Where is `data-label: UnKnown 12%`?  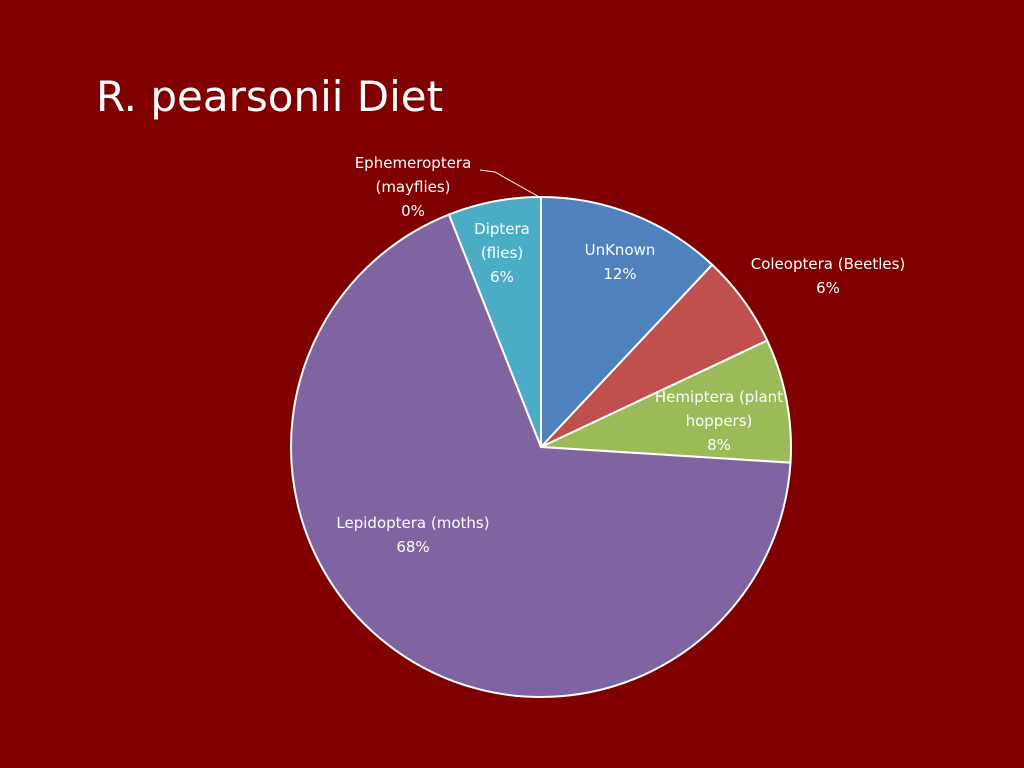 data-label: UnKnown 12% is located at coordinates (620, 262).